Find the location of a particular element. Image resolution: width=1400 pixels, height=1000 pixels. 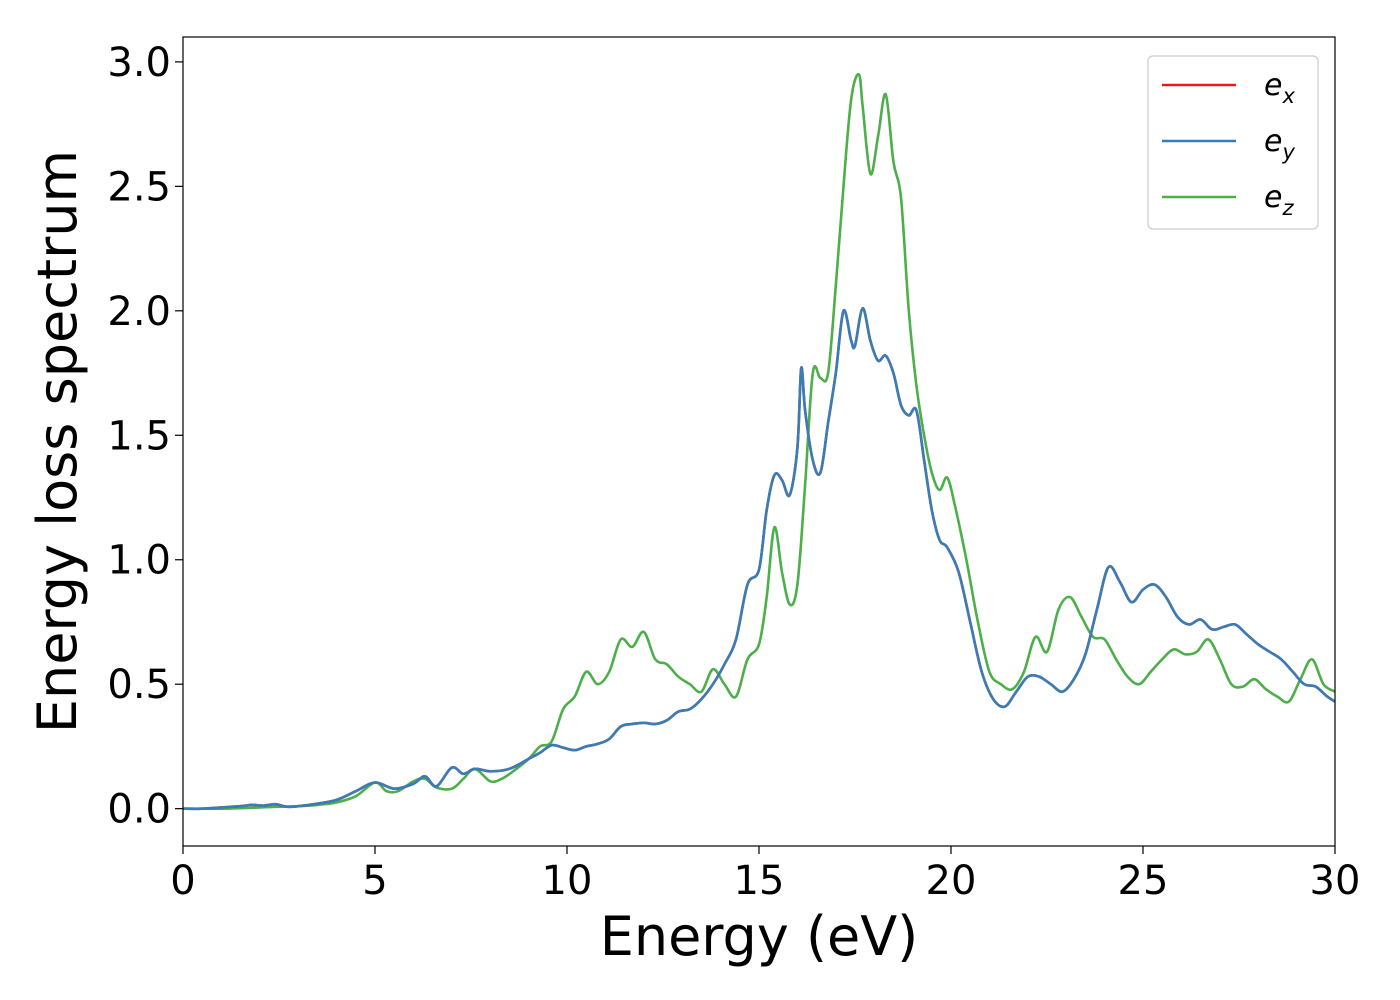

x-tick-label: 30 is located at coordinates (1335, 881).